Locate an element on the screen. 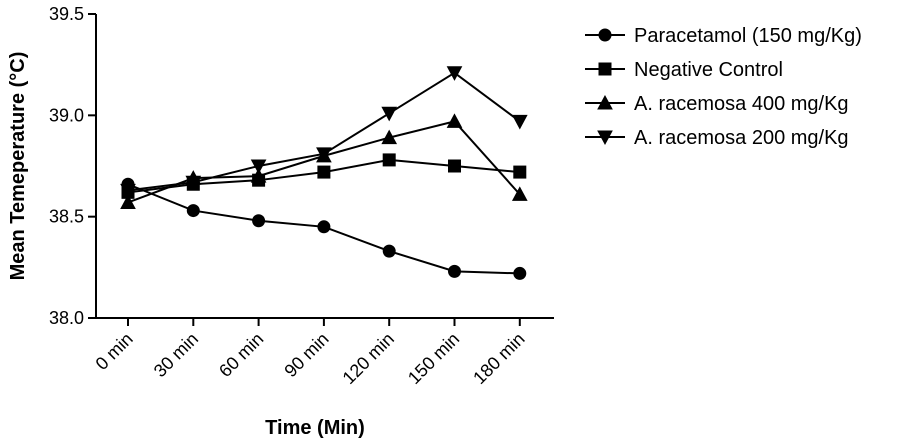 This screenshot has height=443, width=922. legend-entry: Paracetamol (150 mg/Kg) is located at coordinates (723, 36).